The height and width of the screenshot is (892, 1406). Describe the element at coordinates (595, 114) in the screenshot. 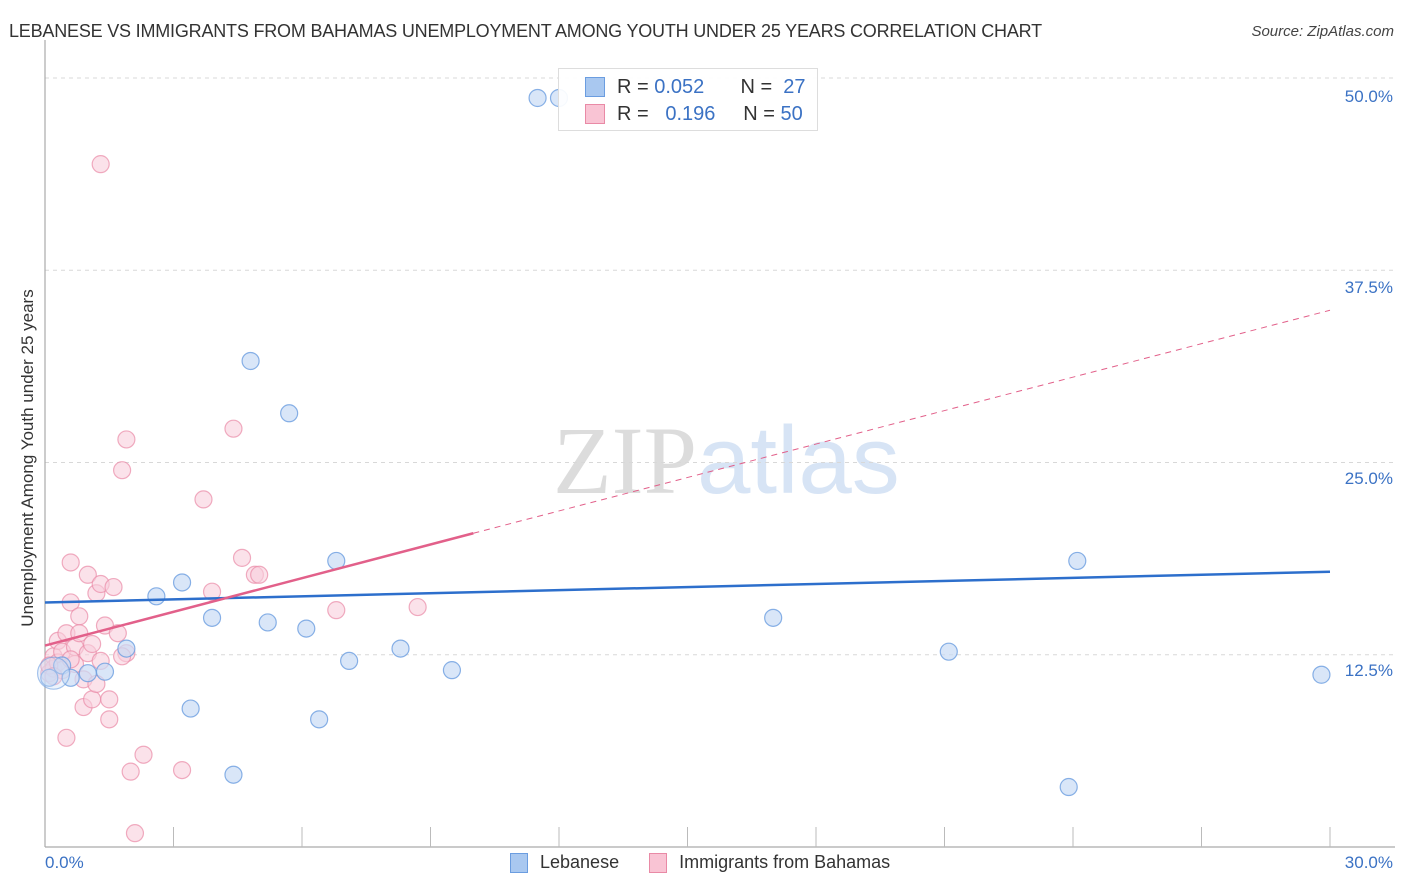

I see `legend-swatch-pink` at that location.